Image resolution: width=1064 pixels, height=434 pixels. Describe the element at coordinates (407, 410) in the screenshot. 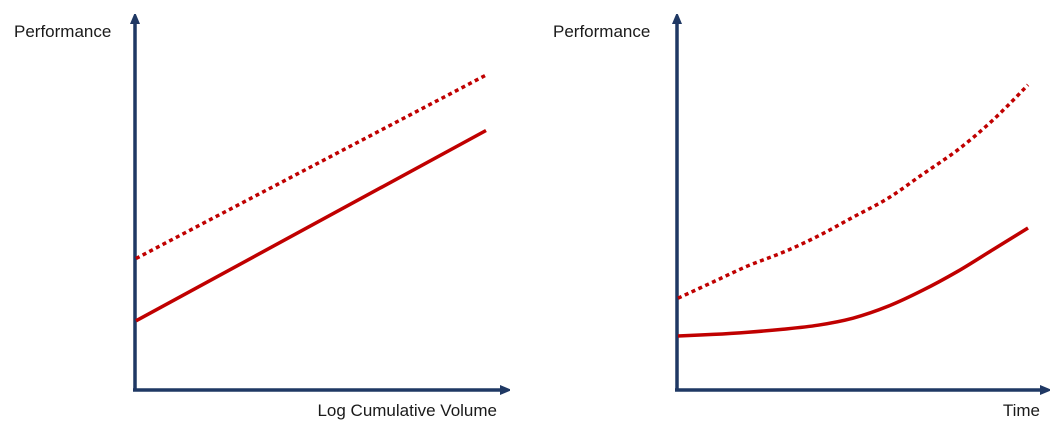

I see `left-x-axis-label: Log Cumulative Volume` at that location.